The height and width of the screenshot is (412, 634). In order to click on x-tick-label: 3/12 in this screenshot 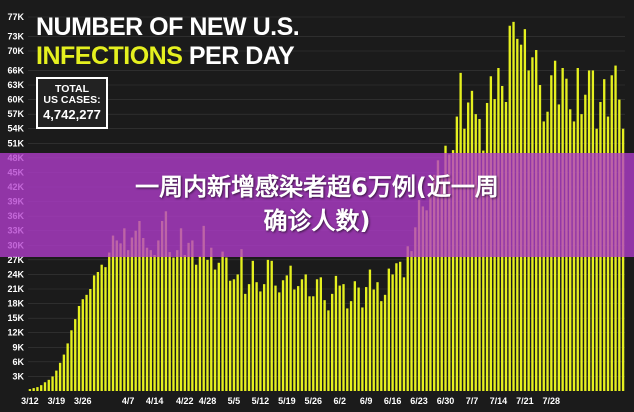, I will do `click(30, 401)`.